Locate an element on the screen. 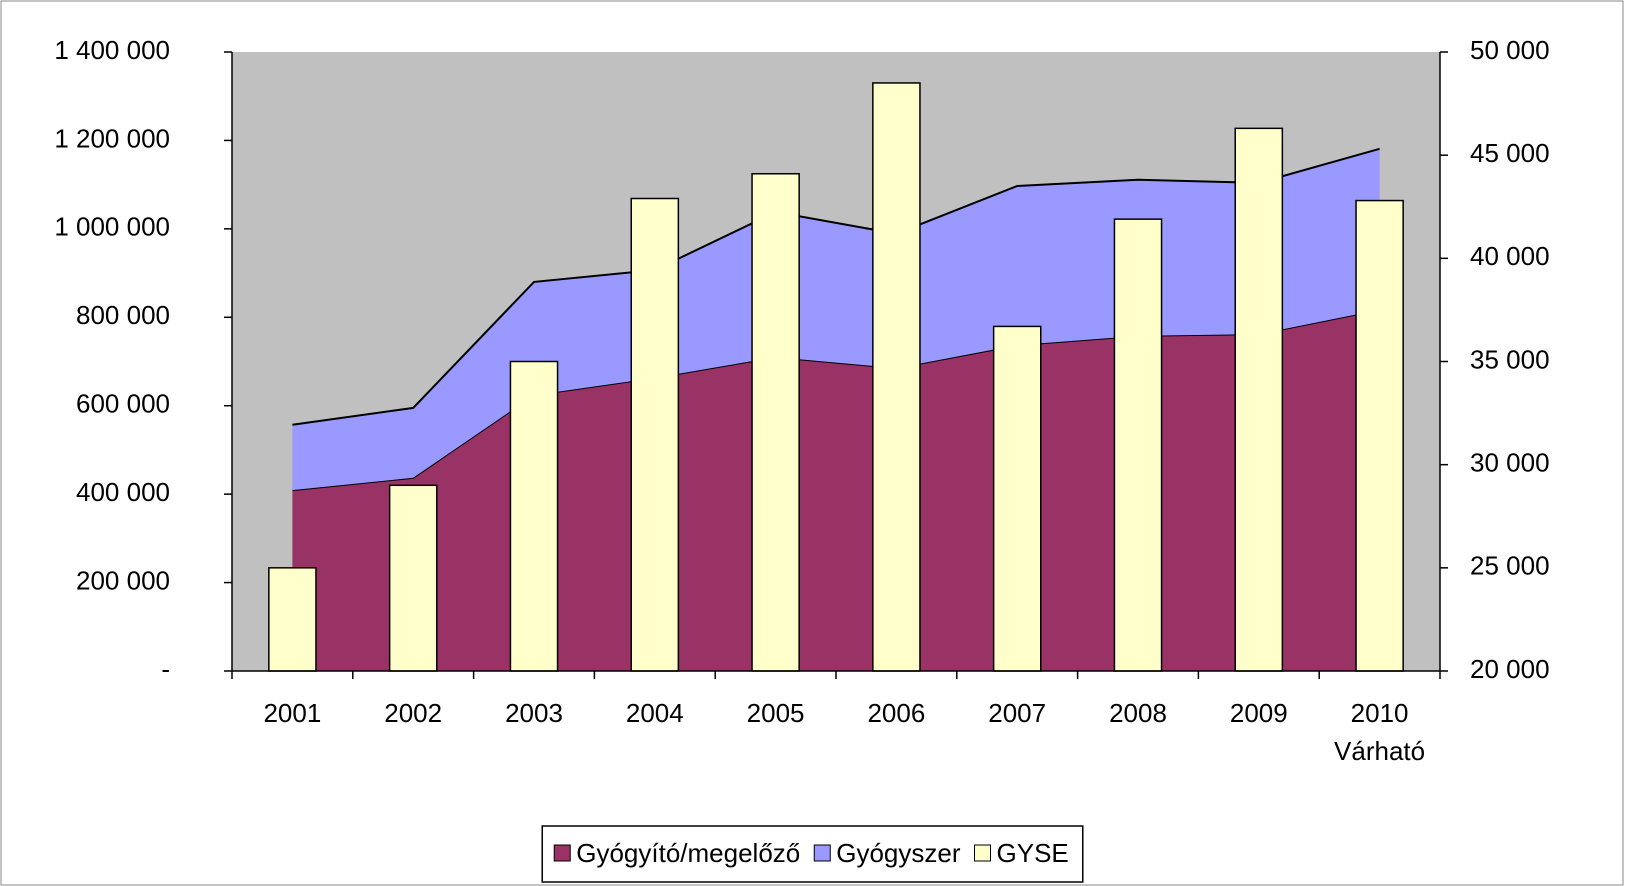  y2-tick-label: 45 000 is located at coordinates (1510, 153).